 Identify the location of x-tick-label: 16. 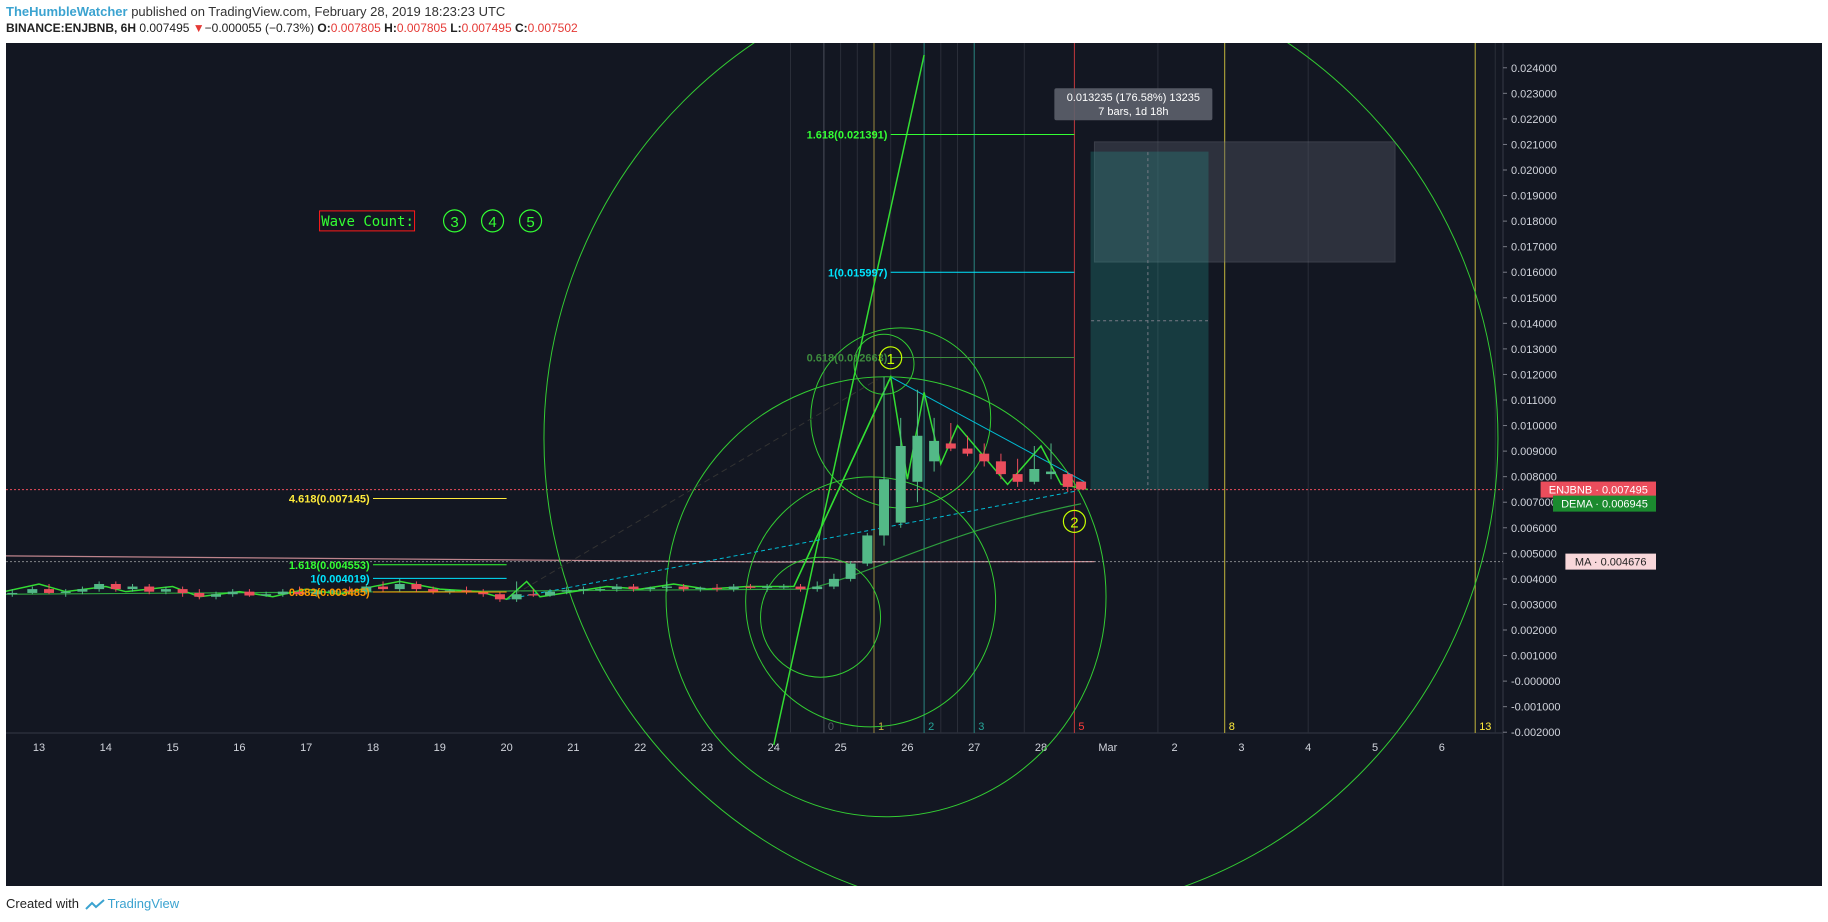
(239, 748).